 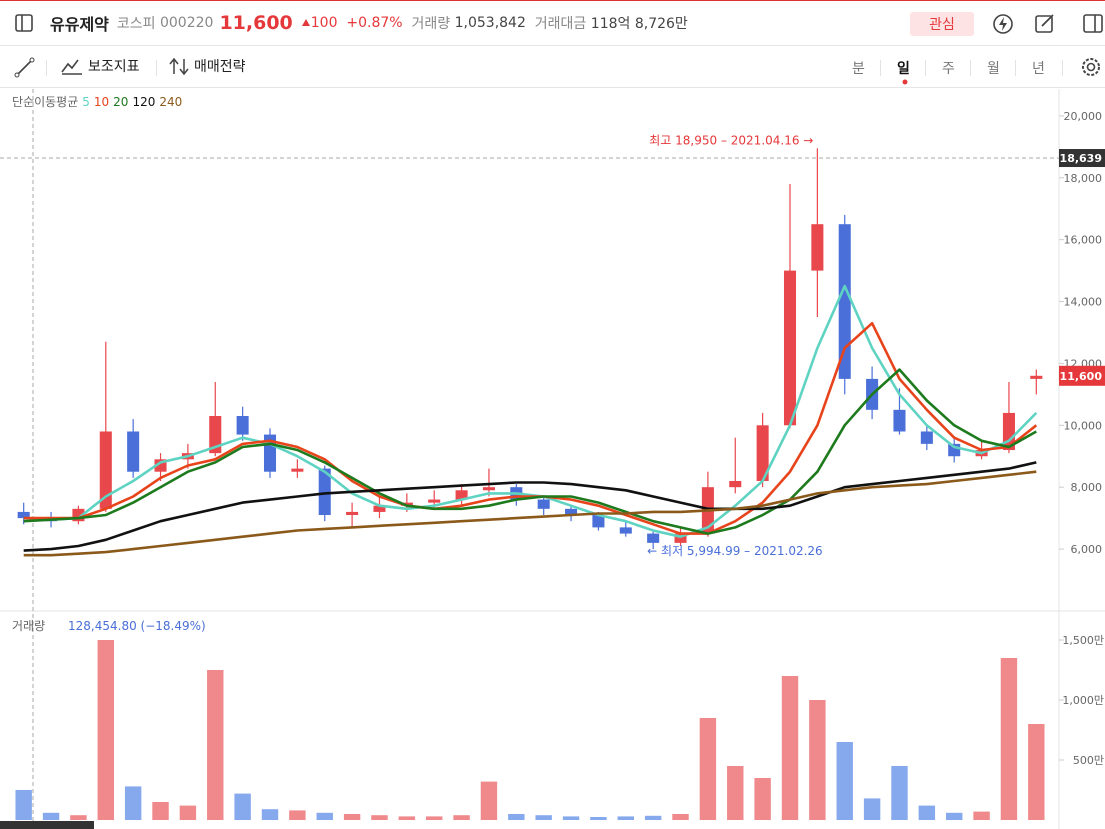 What do you see at coordinates (24, 23) in the screenshot?
I see `sidebar-icon` at bounding box center [24, 23].